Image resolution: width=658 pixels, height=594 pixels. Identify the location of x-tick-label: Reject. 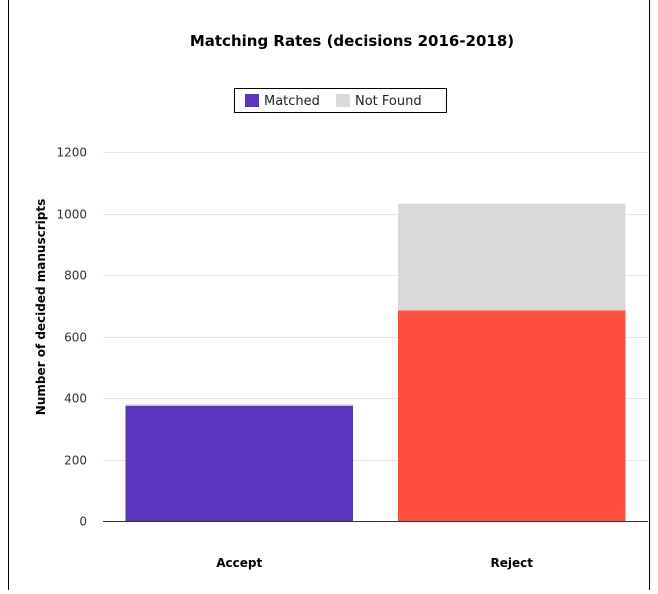
(512, 563).